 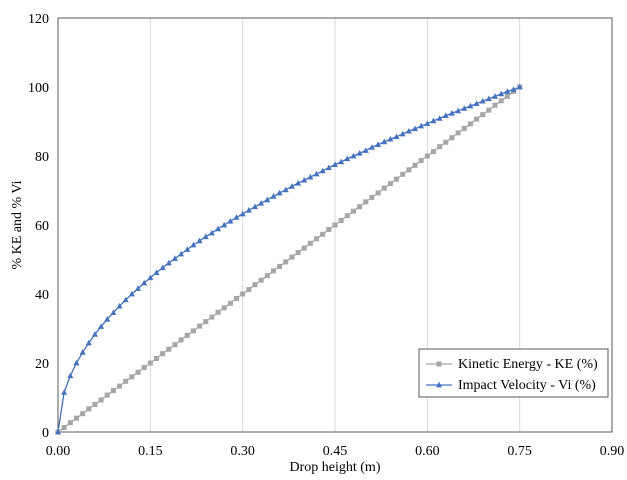 What do you see at coordinates (42, 295) in the screenshot?
I see `y-tick-label: 40` at bounding box center [42, 295].